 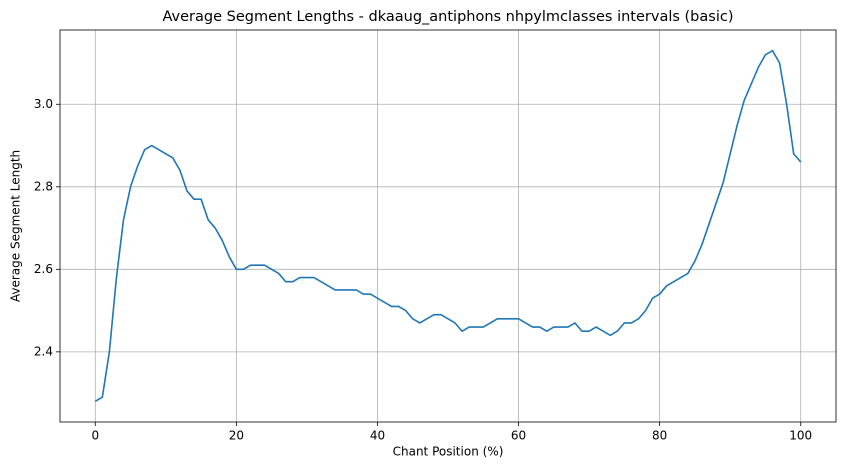 What do you see at coordinates (659, 436) in the screenshot?
I see `x-tick-label: 80` at bounding box center [659, 436].